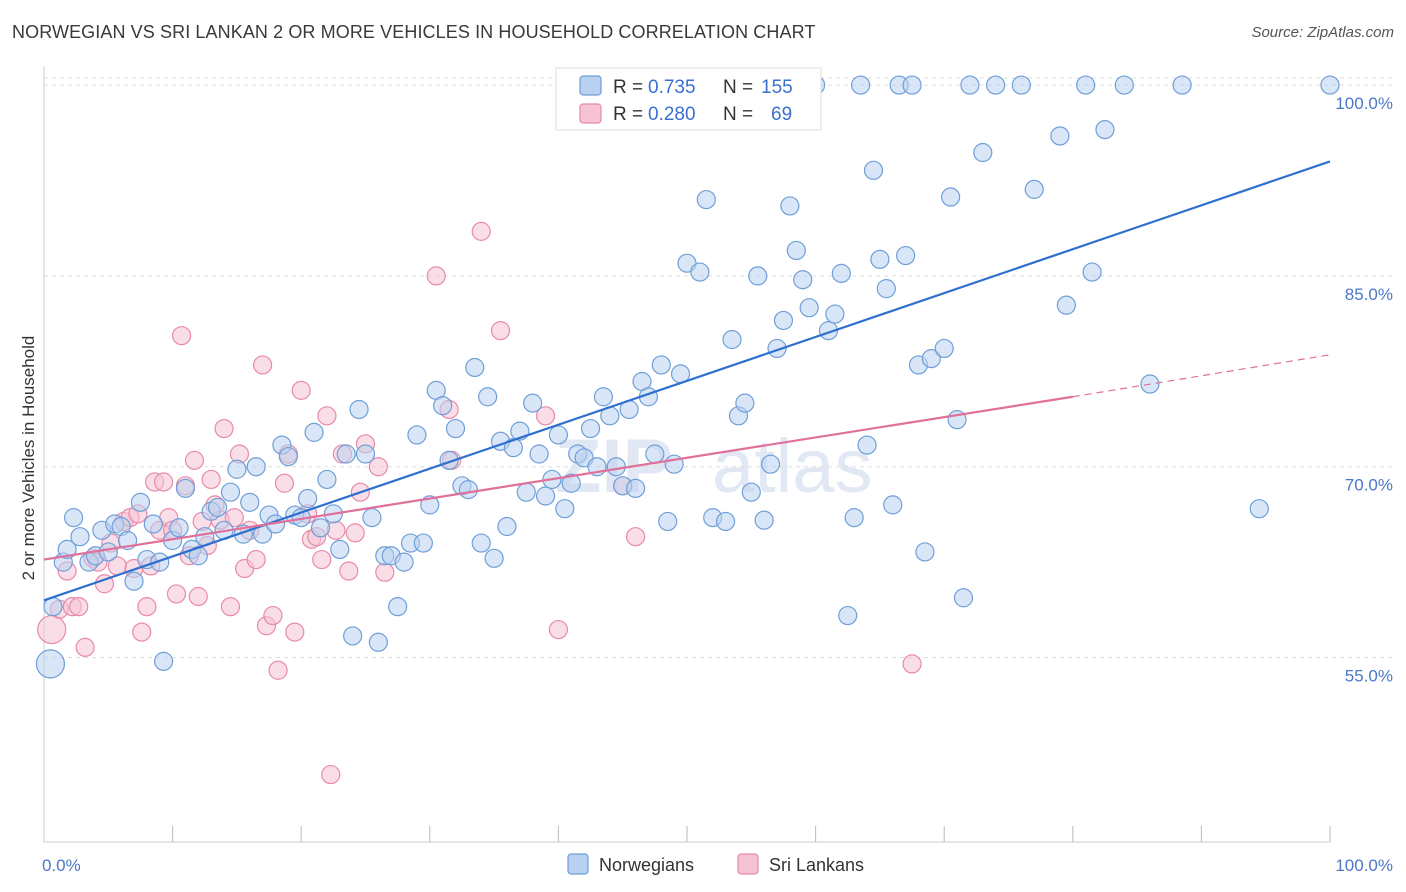 Image resolution: width=1406 pixels, height=892 pixels. Describe the element at coordinates (672, 114) in the screenshot. I see `legend-r-value-sri-lankans: 0.280` at that location.